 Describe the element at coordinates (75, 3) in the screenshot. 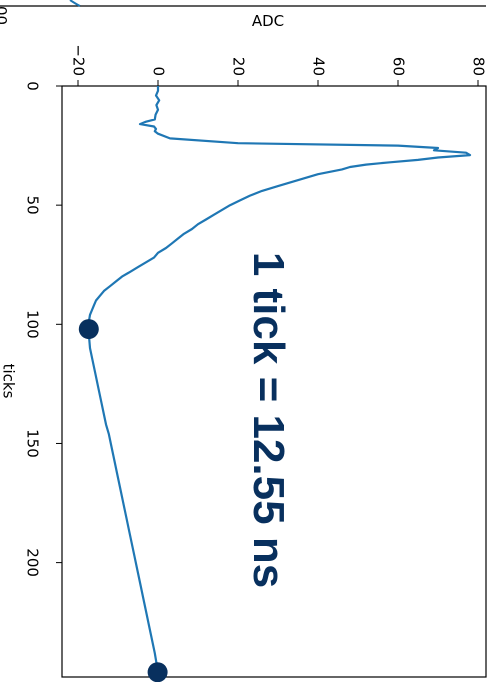

I see `upper-plot-line-sliver` at that location.